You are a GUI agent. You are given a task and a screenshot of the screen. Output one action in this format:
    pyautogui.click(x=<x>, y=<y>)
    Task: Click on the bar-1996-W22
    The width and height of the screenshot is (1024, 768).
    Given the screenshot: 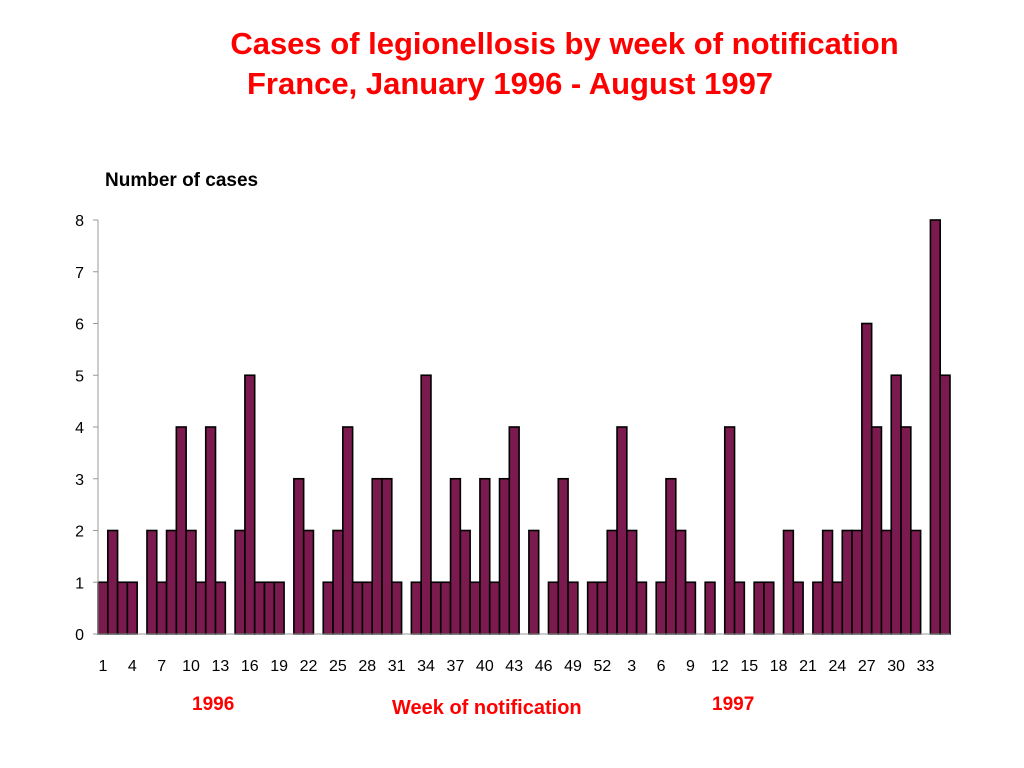 What is the action you would take?
    pyautogui.click(x=308, y=582)
    